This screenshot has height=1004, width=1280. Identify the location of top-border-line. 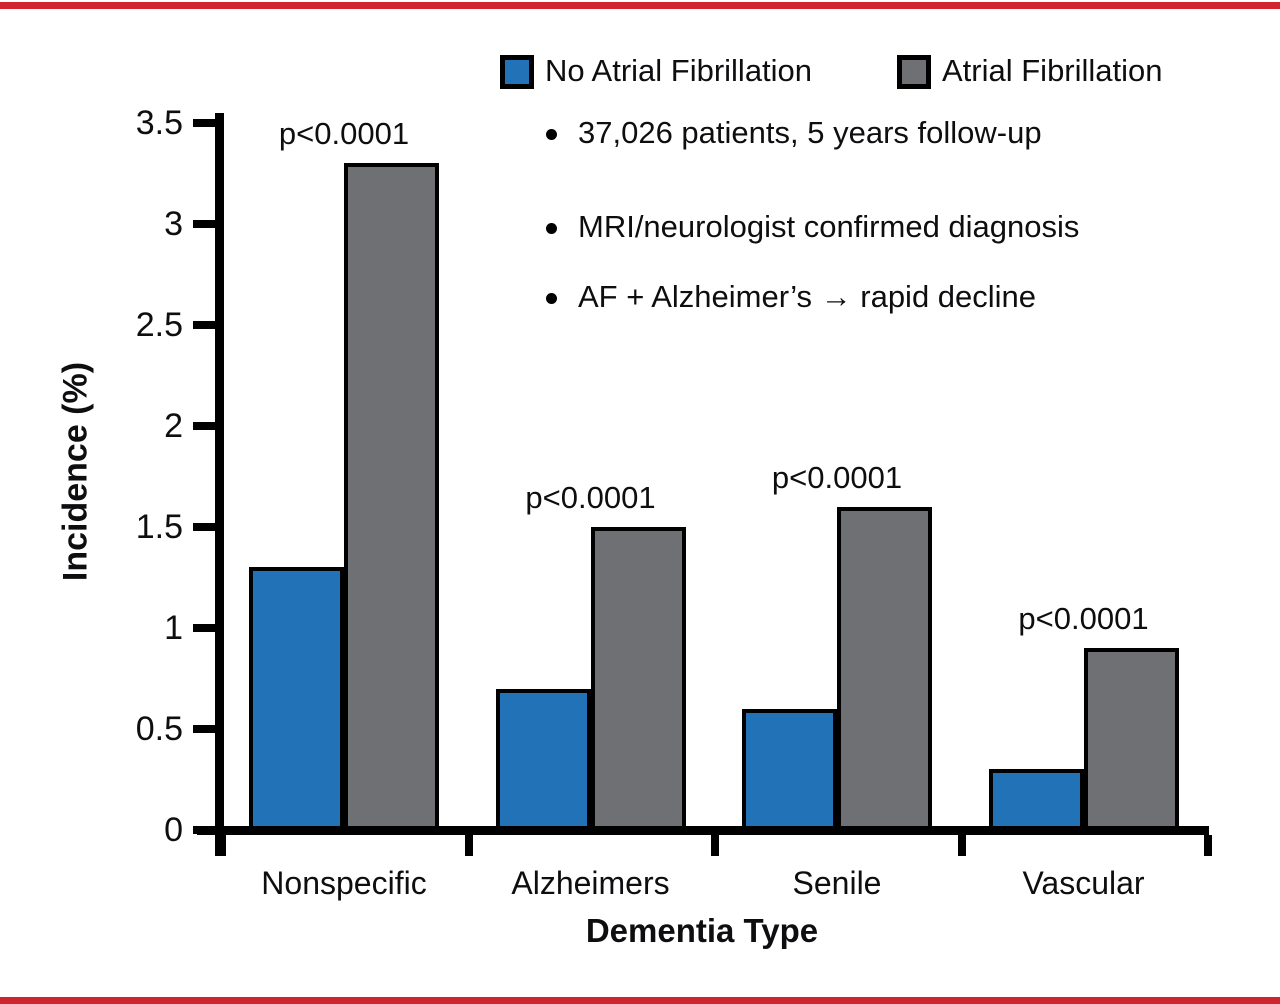
(640, 5).